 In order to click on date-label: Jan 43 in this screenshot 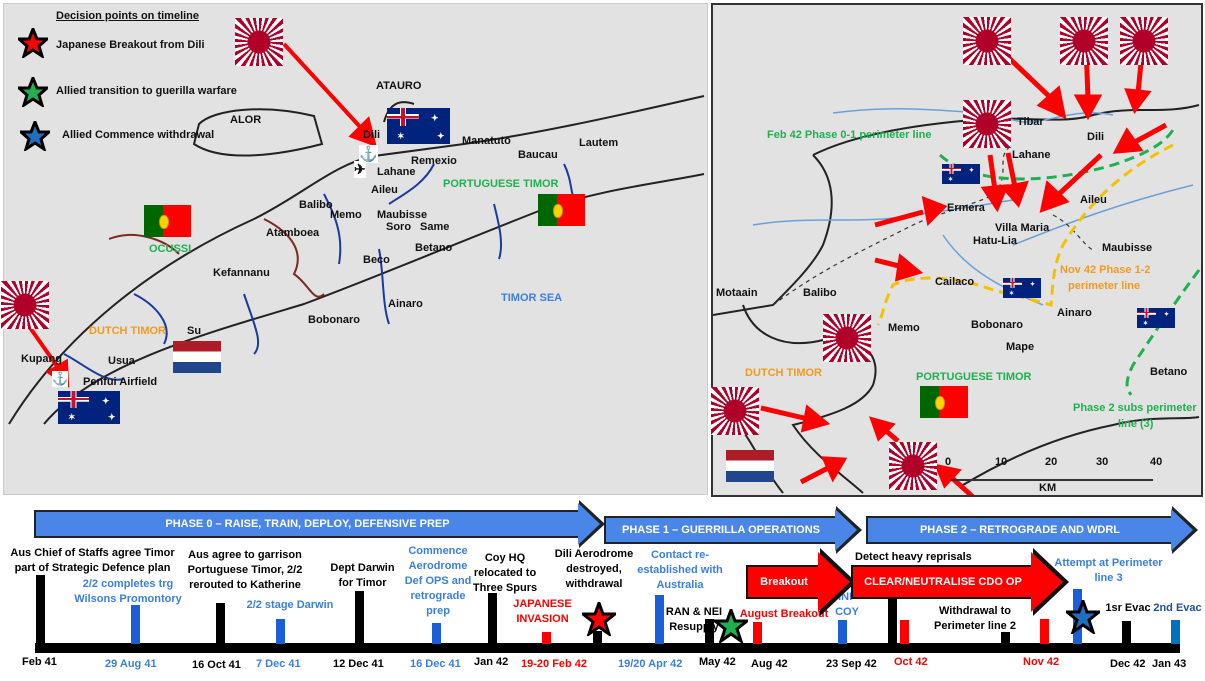, I will do `click(1169, 664)`.